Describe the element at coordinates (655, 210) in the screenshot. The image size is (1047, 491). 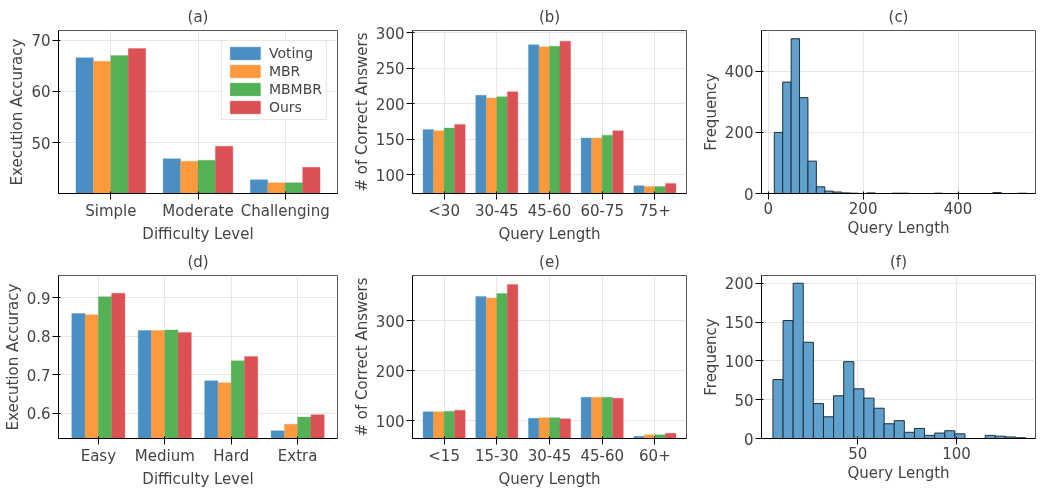
I see `x-tick-label: 75+` at that location.